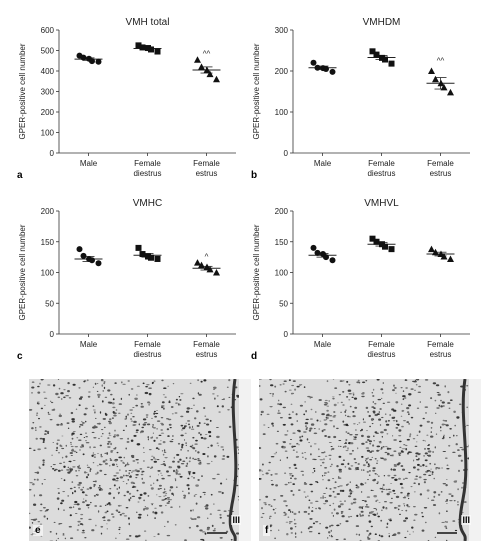  I want to click on y-tick-label: 600, so click(48, 30).